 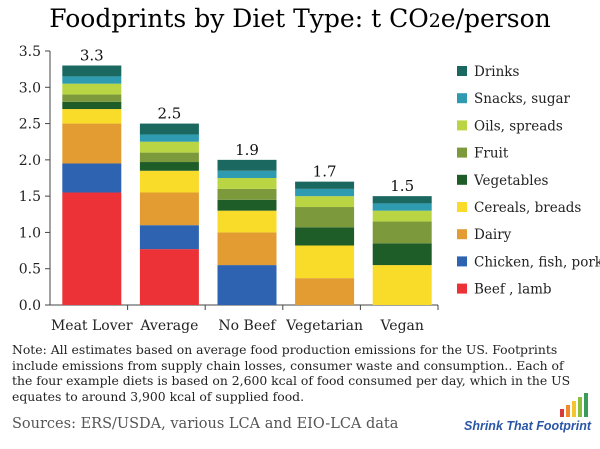 I want to click on legend-label: Dairy, so click(x=493, y=235).